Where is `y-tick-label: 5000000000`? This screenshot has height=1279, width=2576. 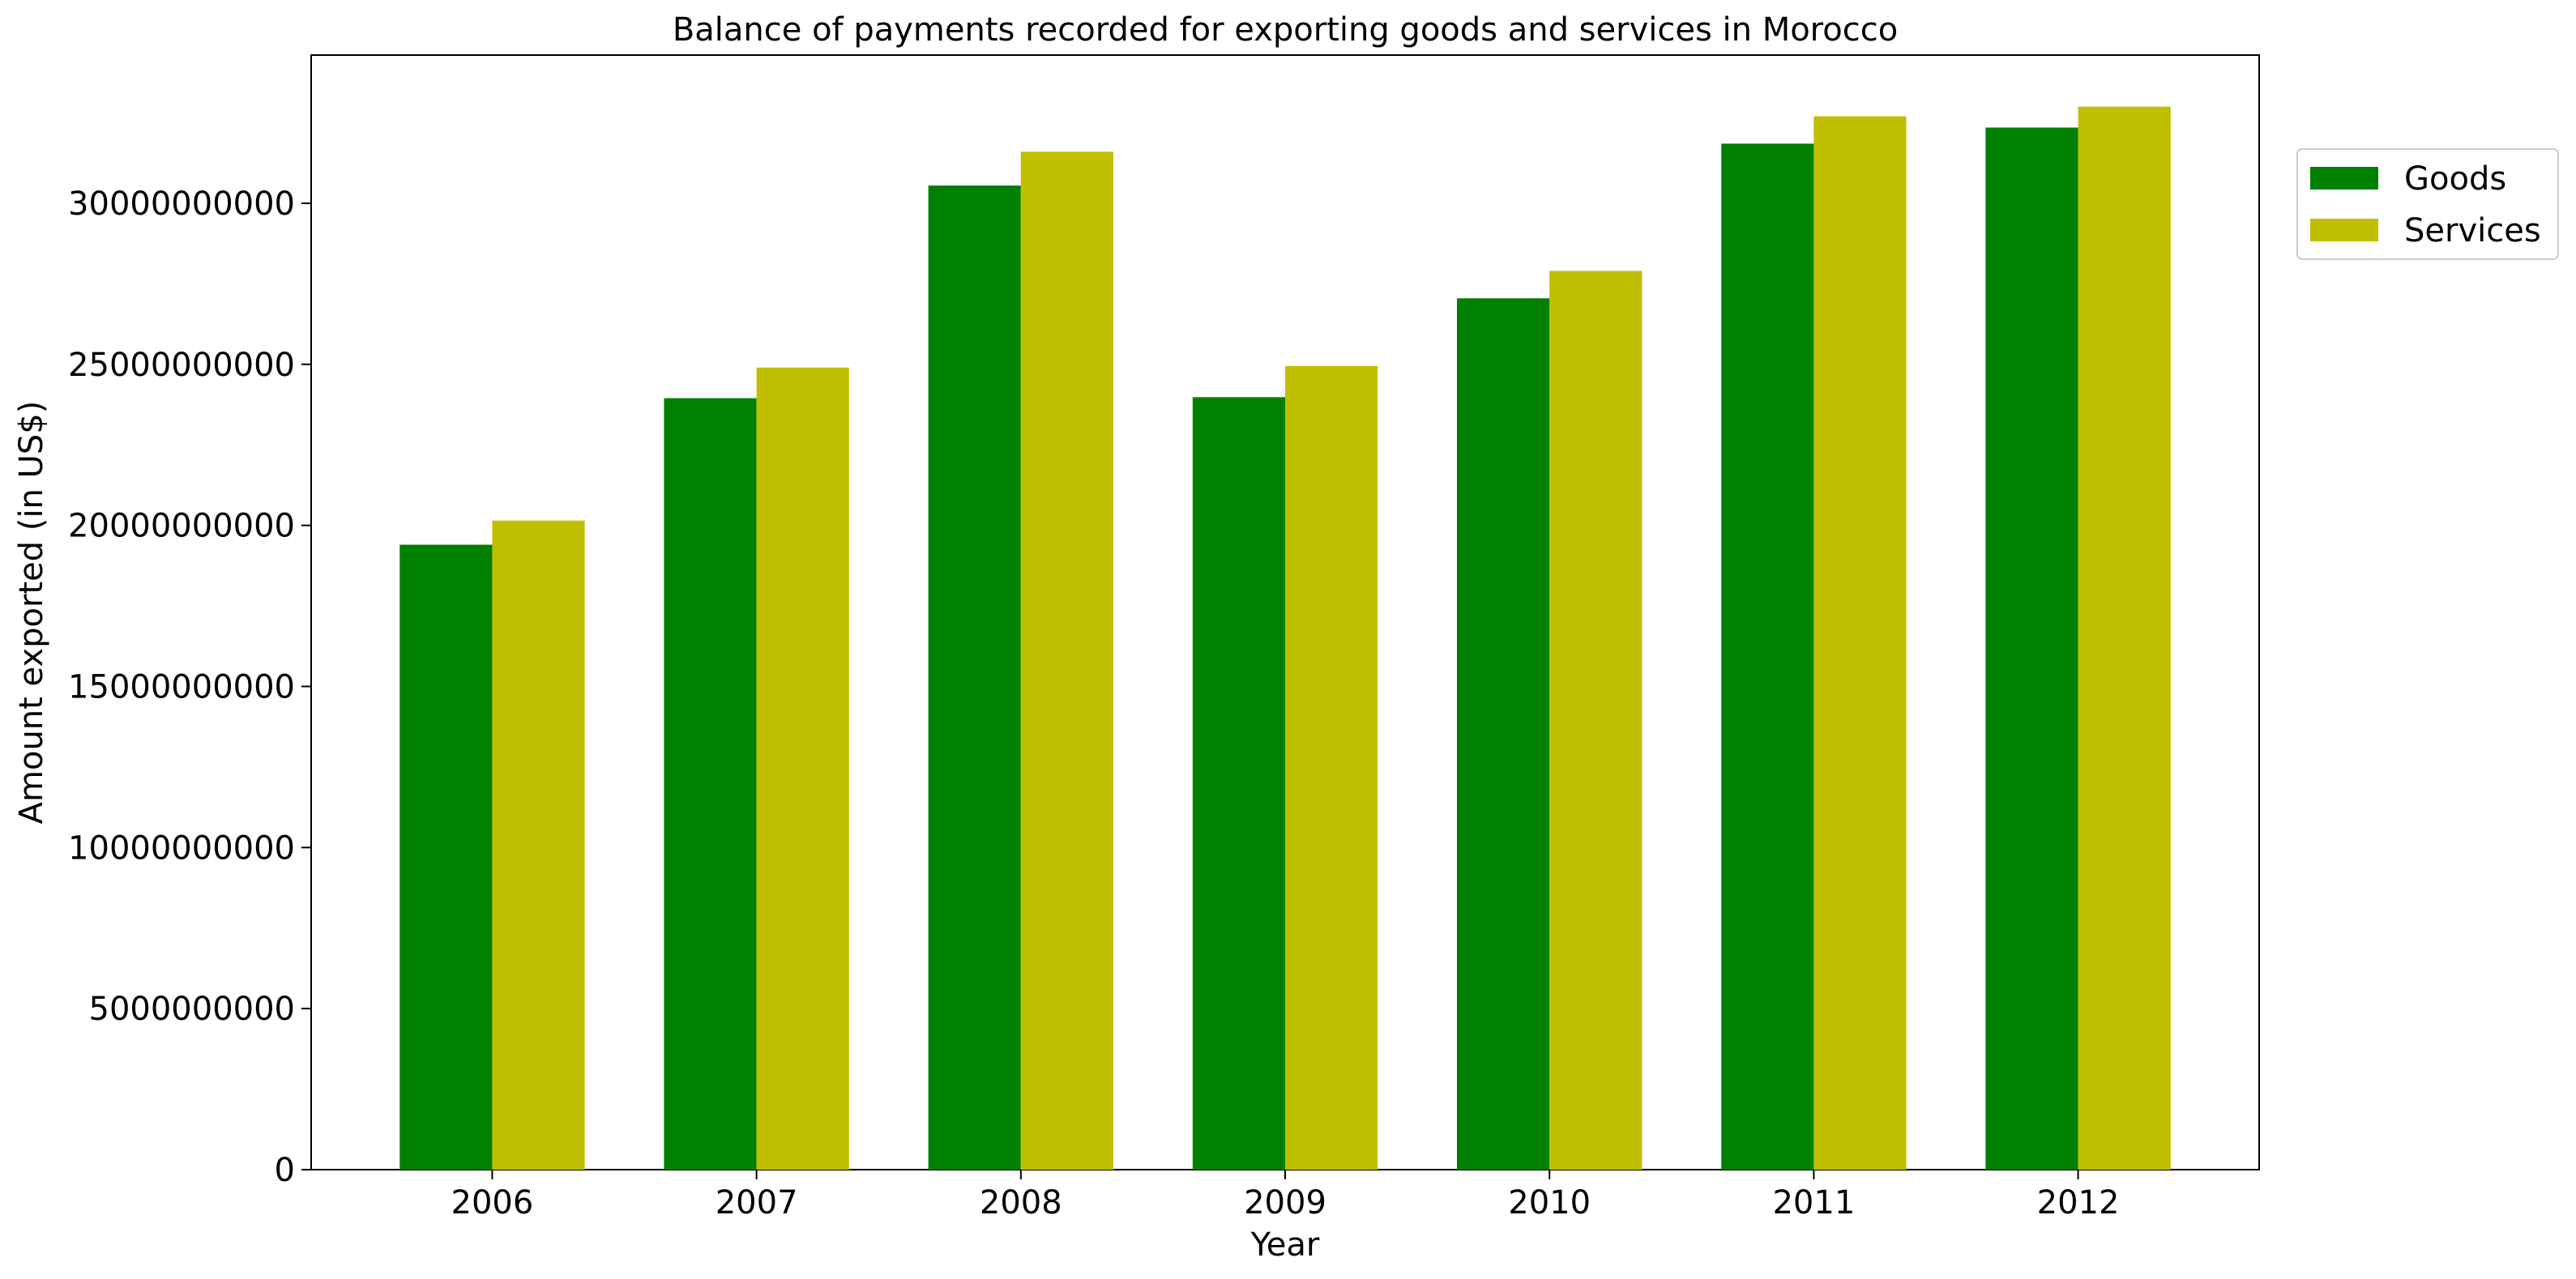
y-tick-label: 5000000000 is located at coordinates (192, 1009).